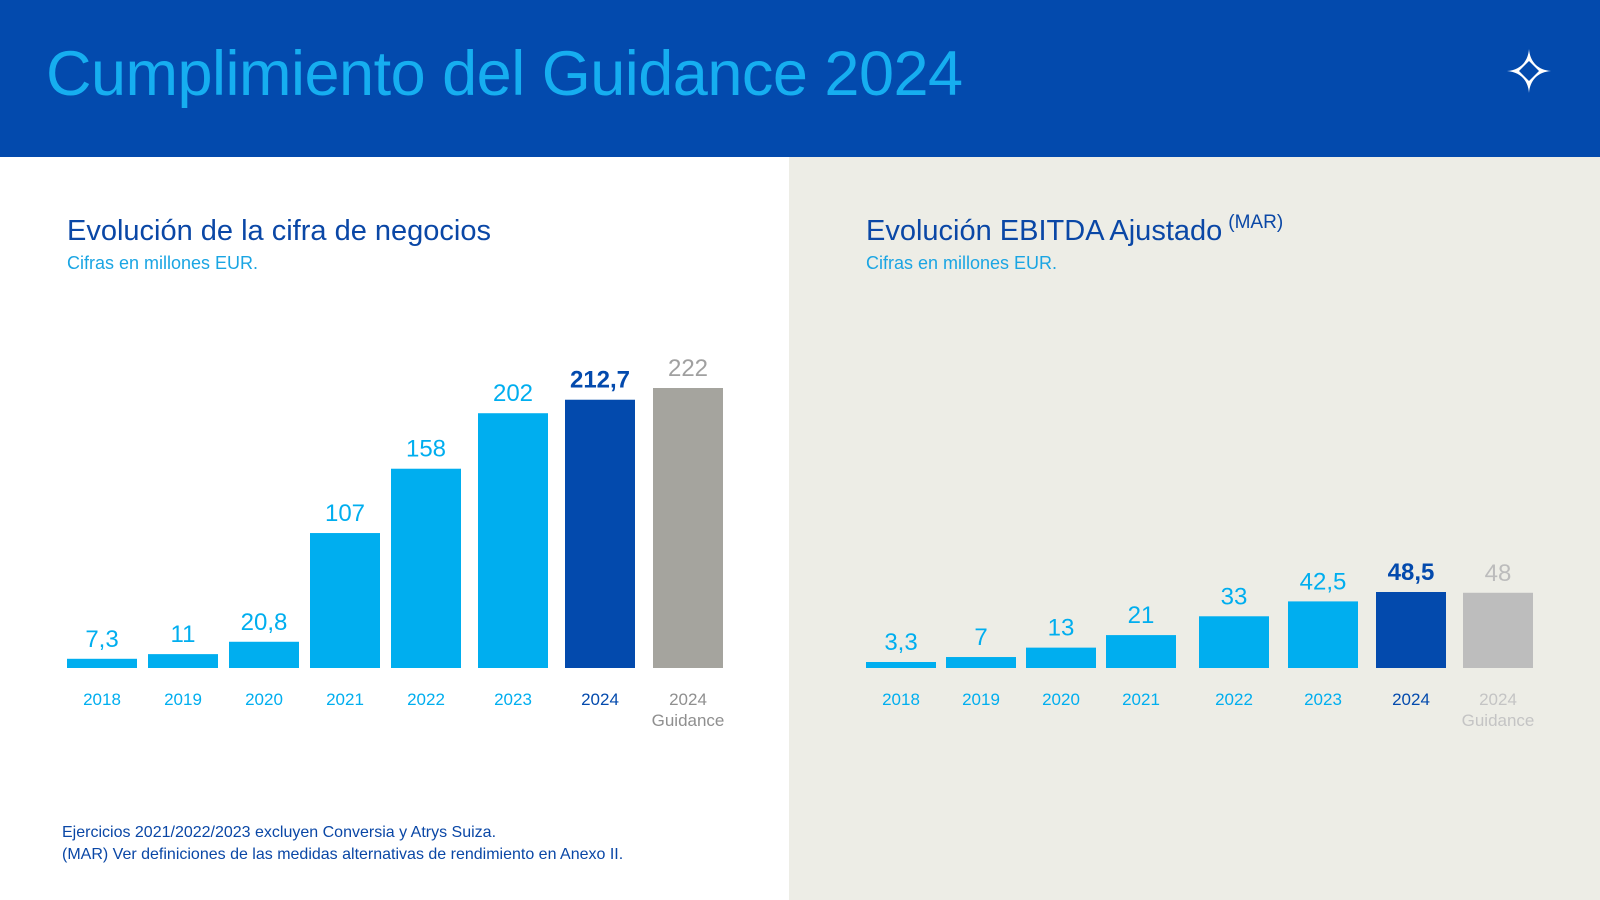 This screenshot has width=1600, height=900. What do you see at coordinates (345, 513) in the screenshot?
I see `revenue-data-label-3: 107` at bounding box center [345, 513].